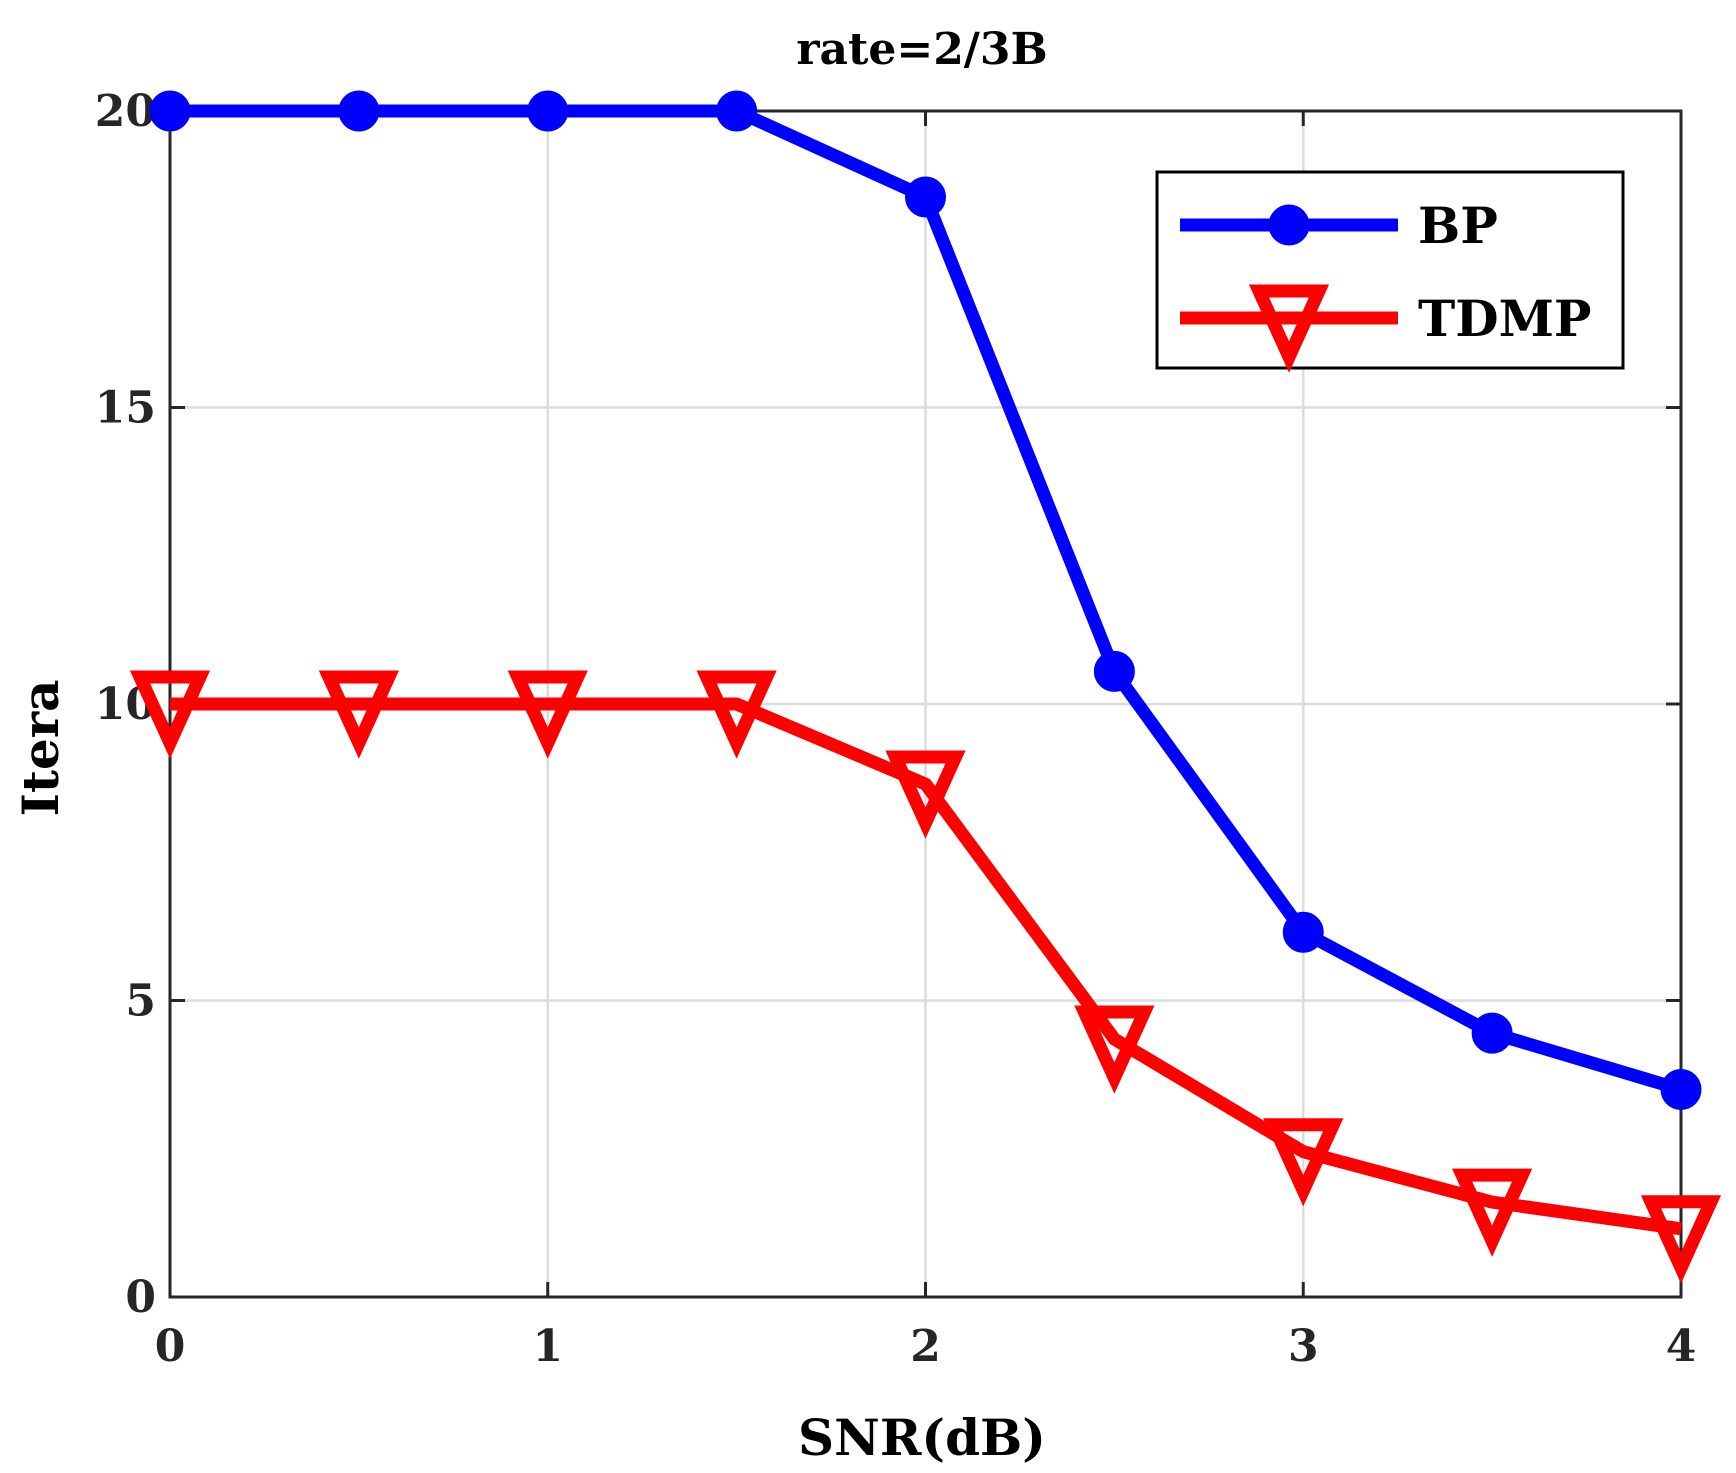 This screenshot has height=1473, width=1736. Describe the element at coordinates (1289, 328) in the screenshot. I see `legend-tdmp-marker` at that location.